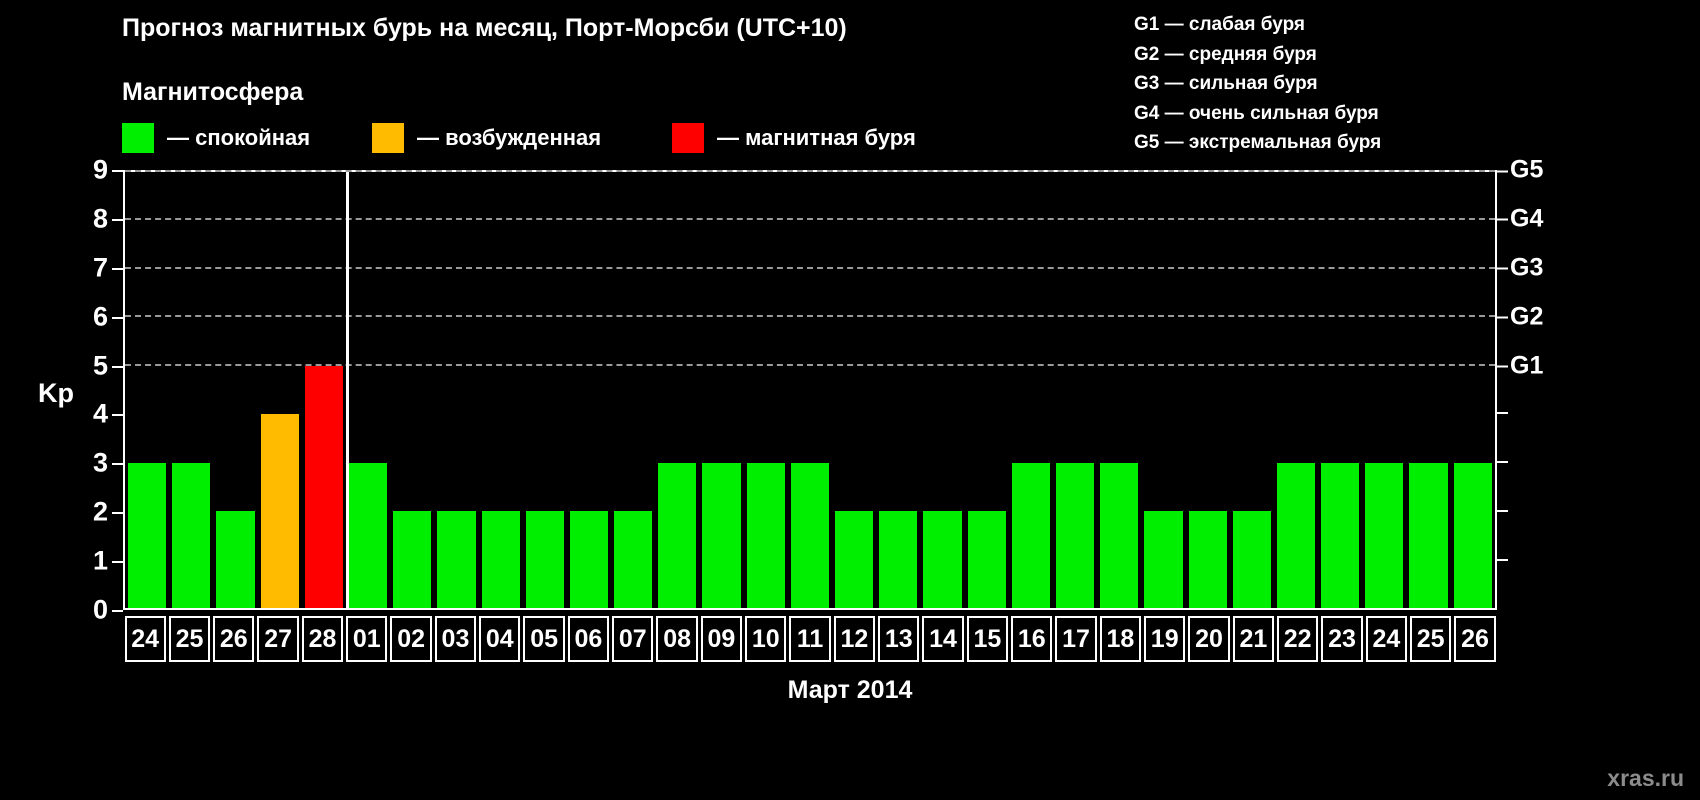 Image resolution: width=1700 pixels, height=800 pixels. What do you see at coordinates (100, 218) in the screenshot?
I see `y-tick-label-8: 8` at bounding box center [100, 218].